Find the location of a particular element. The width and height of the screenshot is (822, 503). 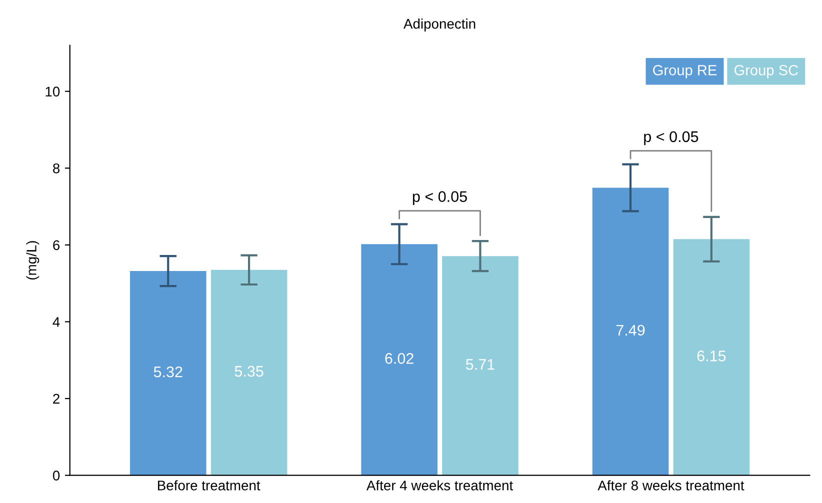

data-label: 5.71 is located at coordinates (480, 364).